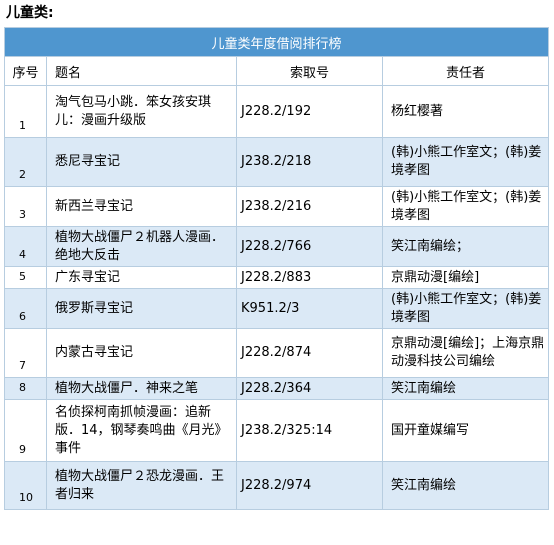 The width and height of the screenshot is (554, 545). I want to click on row-title: 植物大战僵尸．神来之笔, so click(141, 388).